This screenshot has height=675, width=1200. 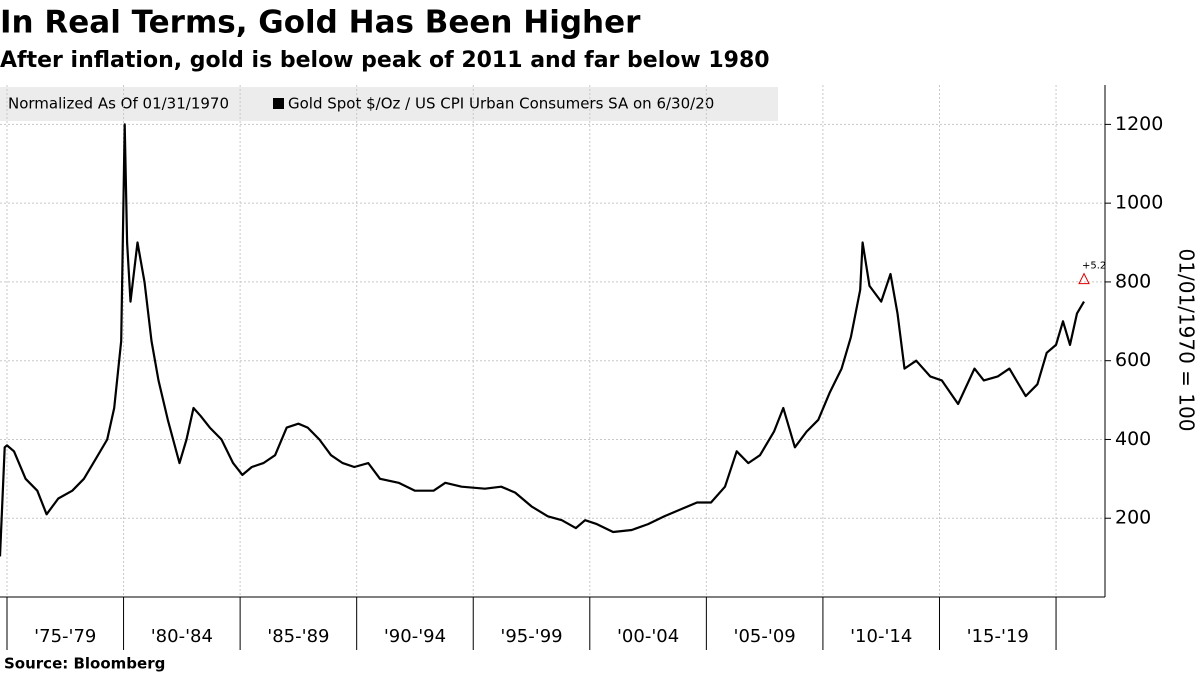 I want to click on annotation-marker, so click(x=1084, y=278).